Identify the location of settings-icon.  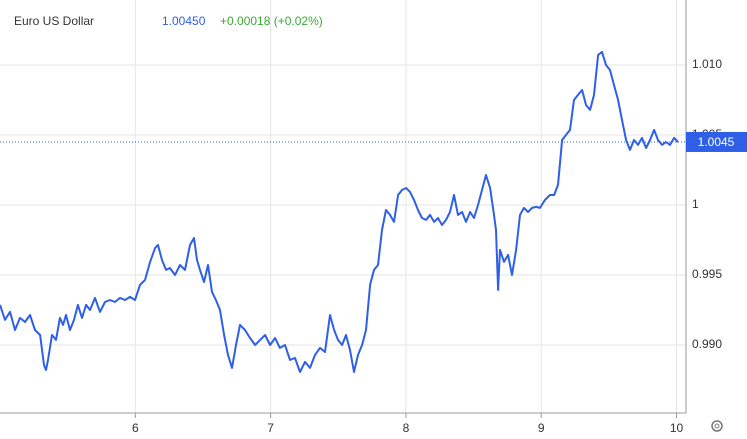
(717, 426).